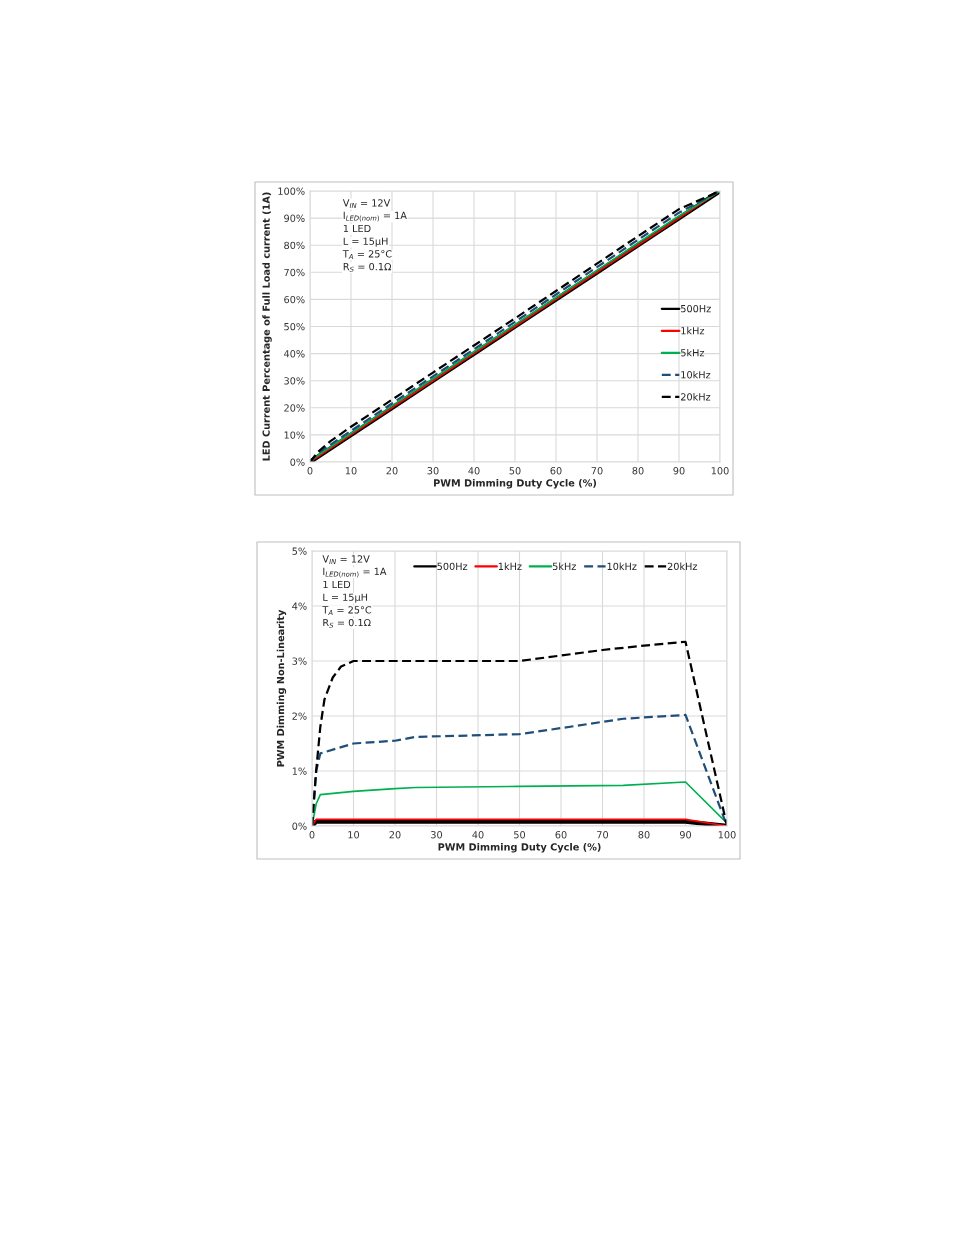  What do you see at coordinates (291, 191) in the screenshot?
I see `y-tick-label: 100%` at bounding box center [291, 191].